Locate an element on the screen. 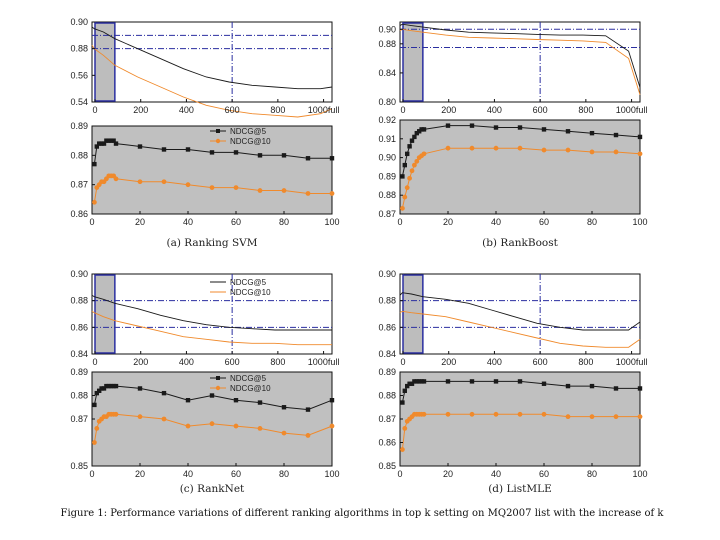 The image size is (720, 540). listmle-top-plot-area is located at coordinates (520, 314).